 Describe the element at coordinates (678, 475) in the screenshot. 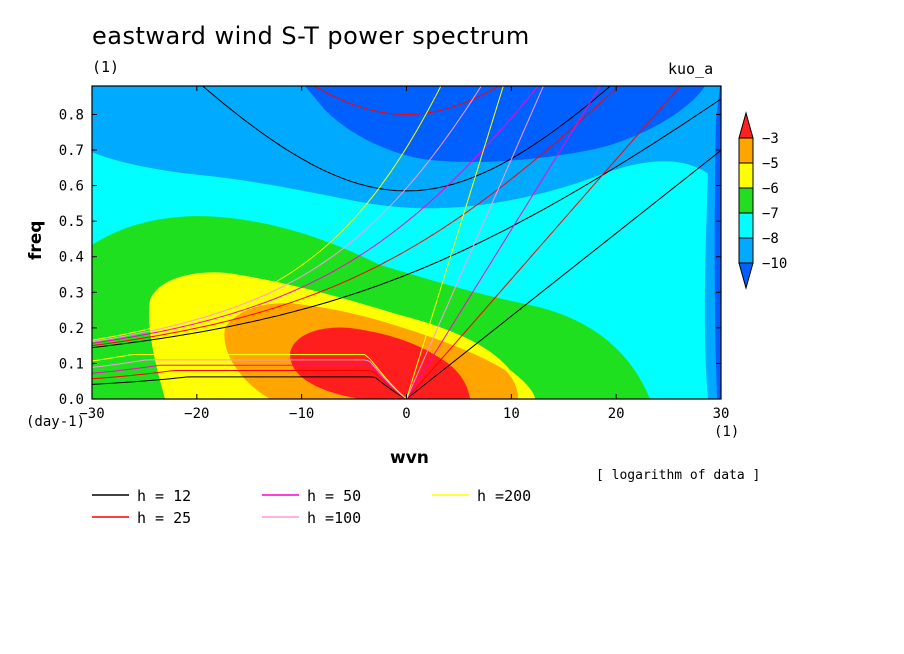

I see `log-note: [ logarithm of data ]` at that location.